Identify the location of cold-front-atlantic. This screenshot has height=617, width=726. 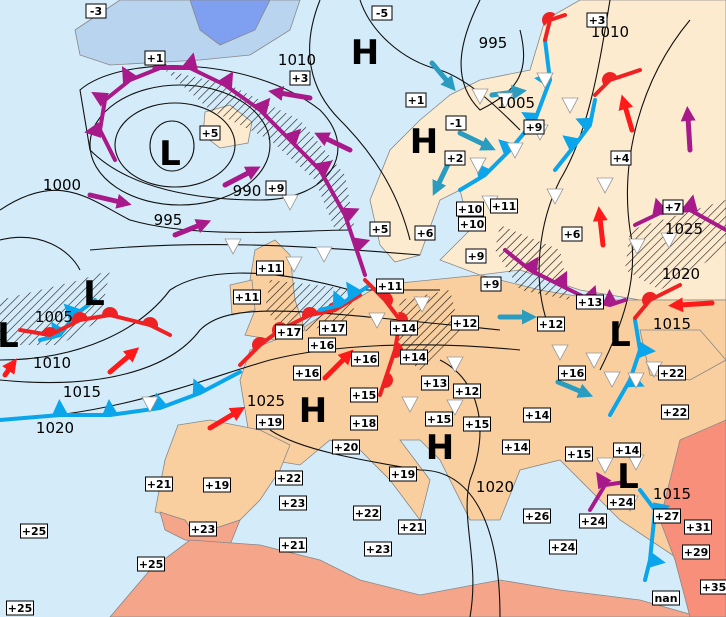
(121, 396).